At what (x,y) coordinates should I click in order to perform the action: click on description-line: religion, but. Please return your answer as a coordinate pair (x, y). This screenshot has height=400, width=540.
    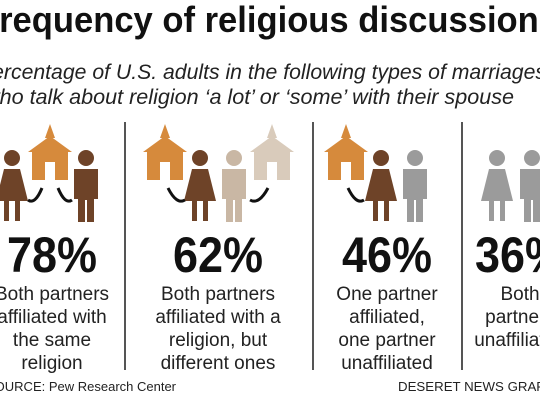
    Looking at the image, I should click on (218, 340).